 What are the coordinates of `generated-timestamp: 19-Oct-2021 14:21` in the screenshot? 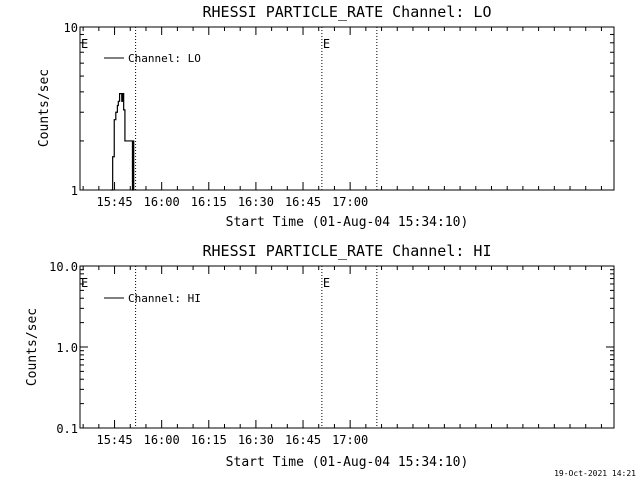 It's located at (595, 473).